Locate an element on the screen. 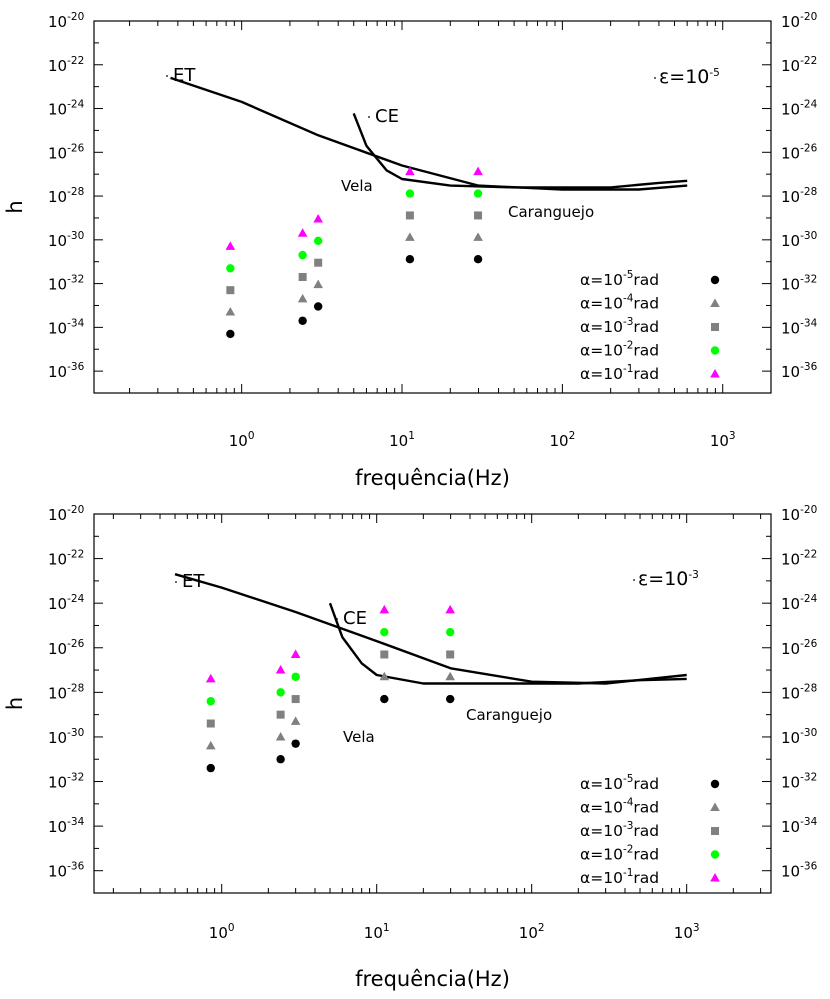 This screenshot has height=999, width=830. epsilon-label: ε=10-5 is located at coordinates (689, 77).